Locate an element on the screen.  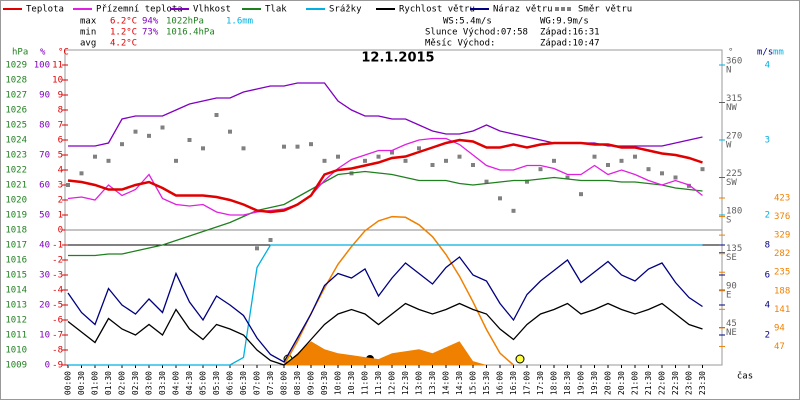
y-tick-label: 6 is located at coordinates (767, 276).